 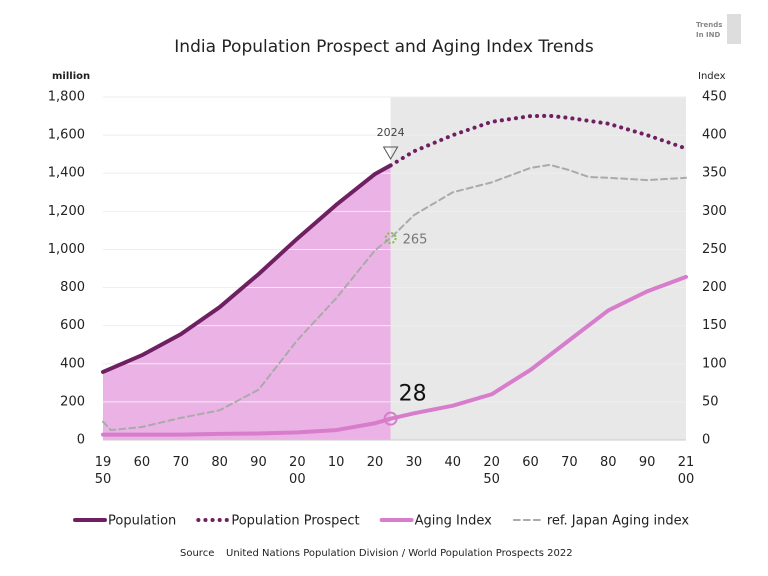 What do you see at coordinates (710, 401) in the screenshot?
I see `y2-tick-label: 50` at bounding box center [710, 401].